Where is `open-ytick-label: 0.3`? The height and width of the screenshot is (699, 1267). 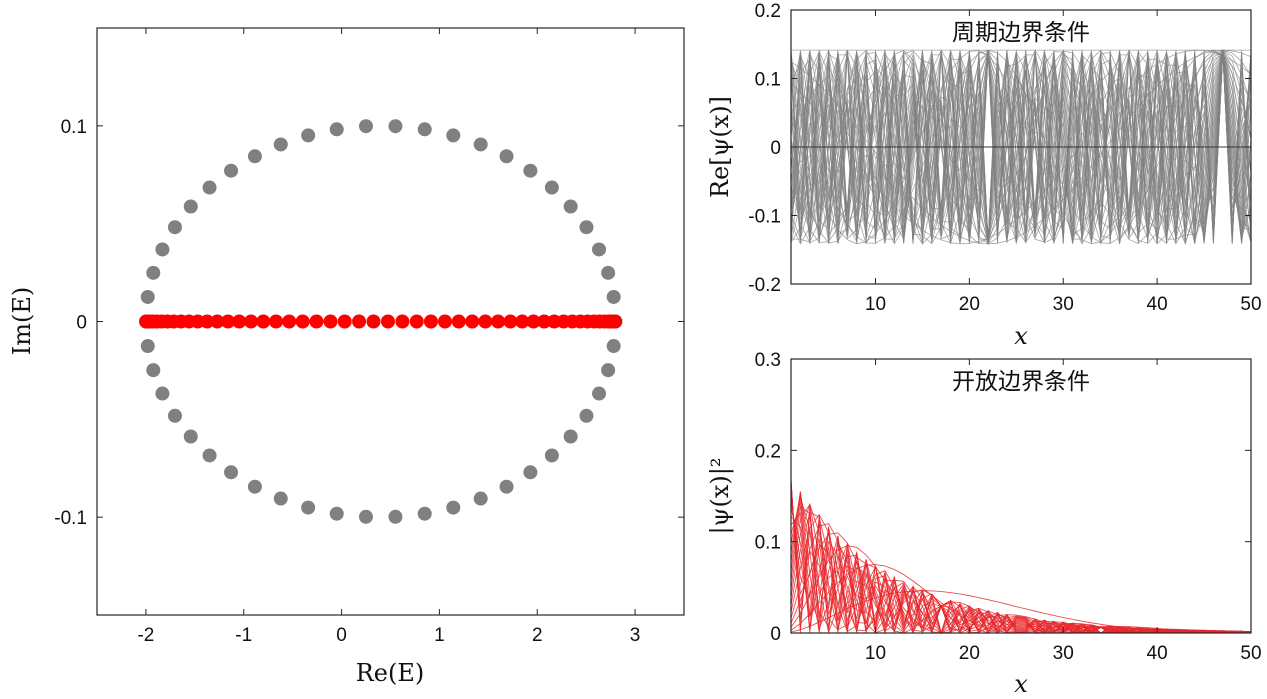
open-ytick-label: 0.3 is located at coordinates (768, 360).